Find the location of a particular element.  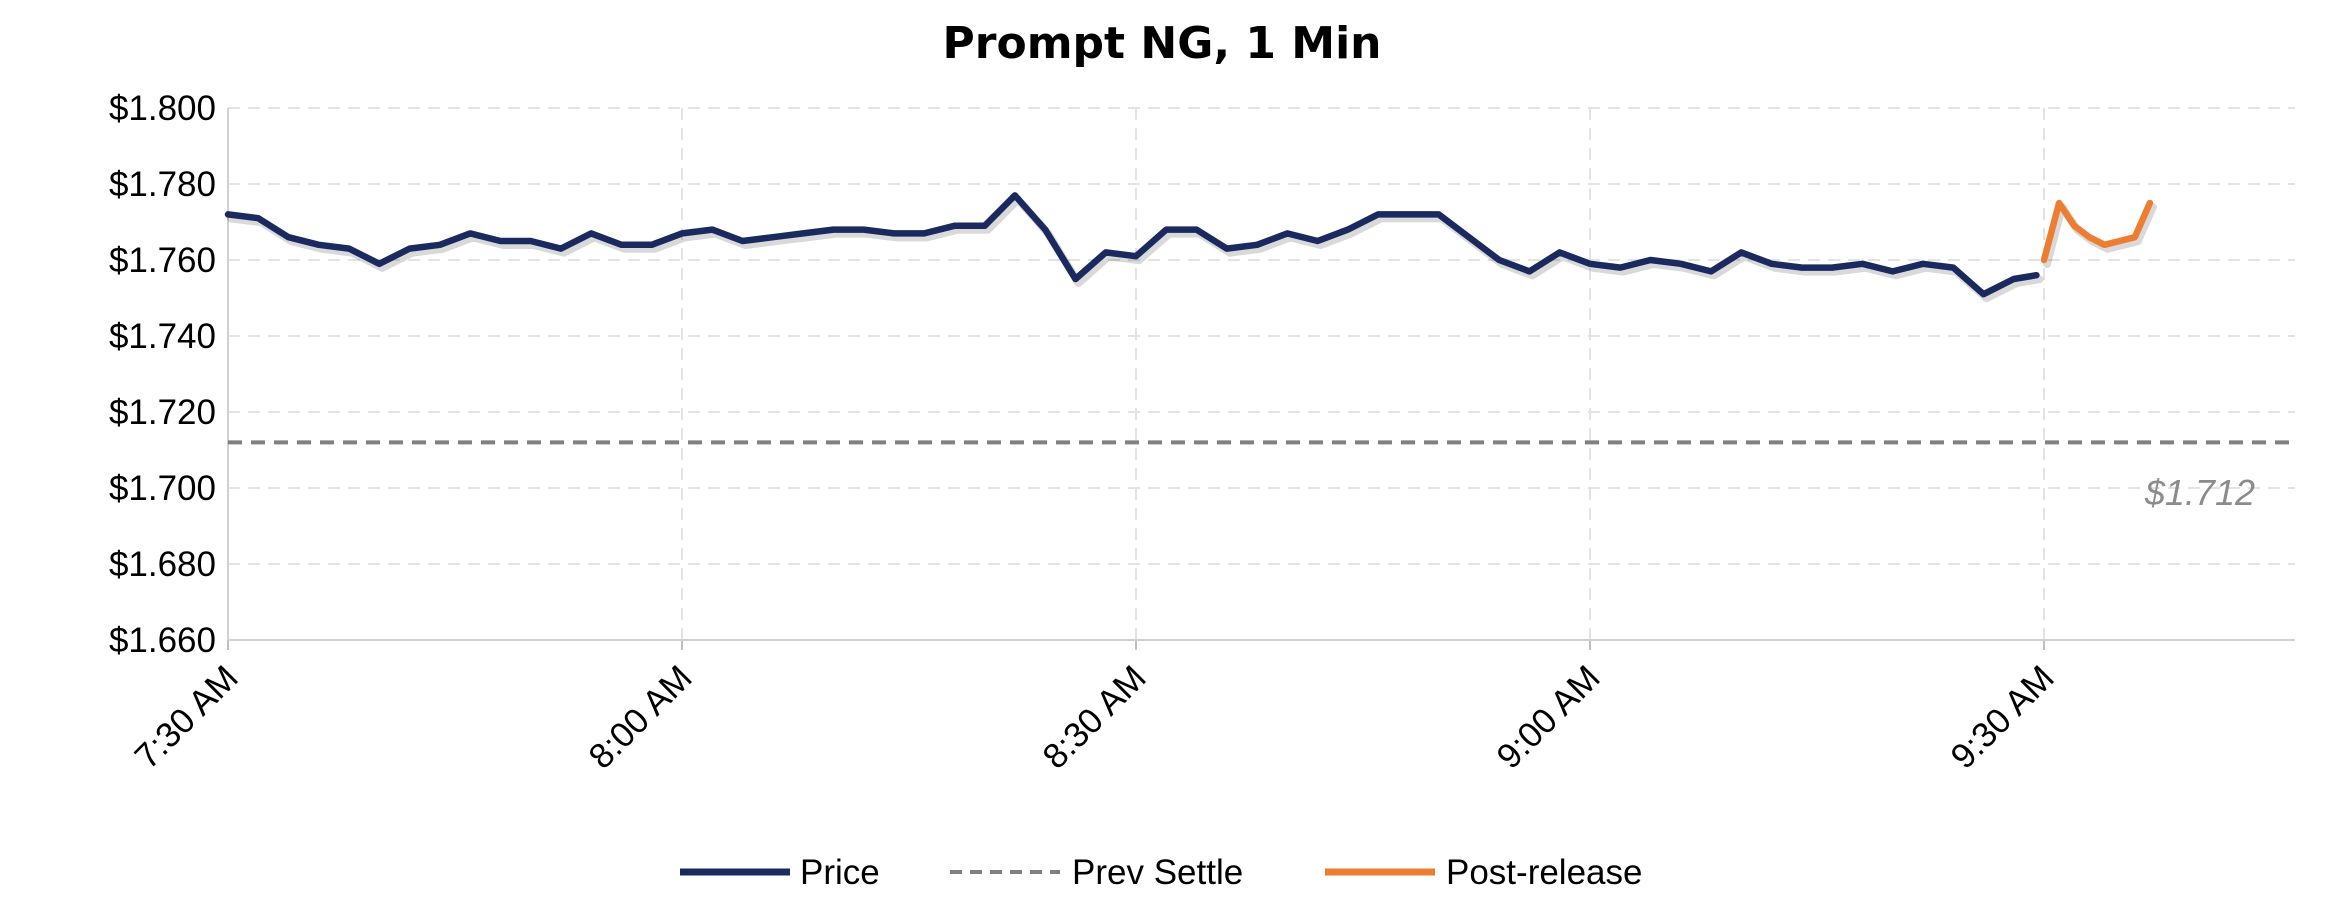

y-tick-label: $1.800 is located at coordinates (162, 108).